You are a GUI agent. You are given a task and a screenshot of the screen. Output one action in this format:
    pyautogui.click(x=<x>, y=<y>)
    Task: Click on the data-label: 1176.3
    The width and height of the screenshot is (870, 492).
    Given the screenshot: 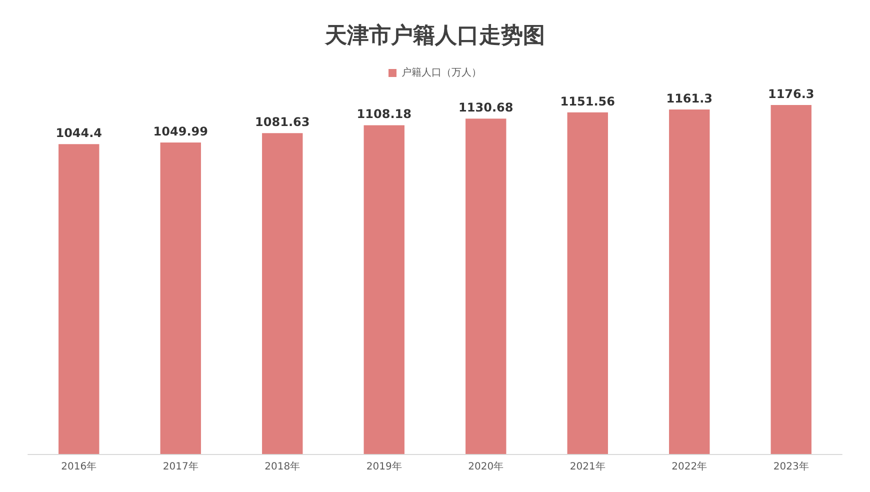 What is the action you would take?
    pyautogui.click(x=791, y=94)
    